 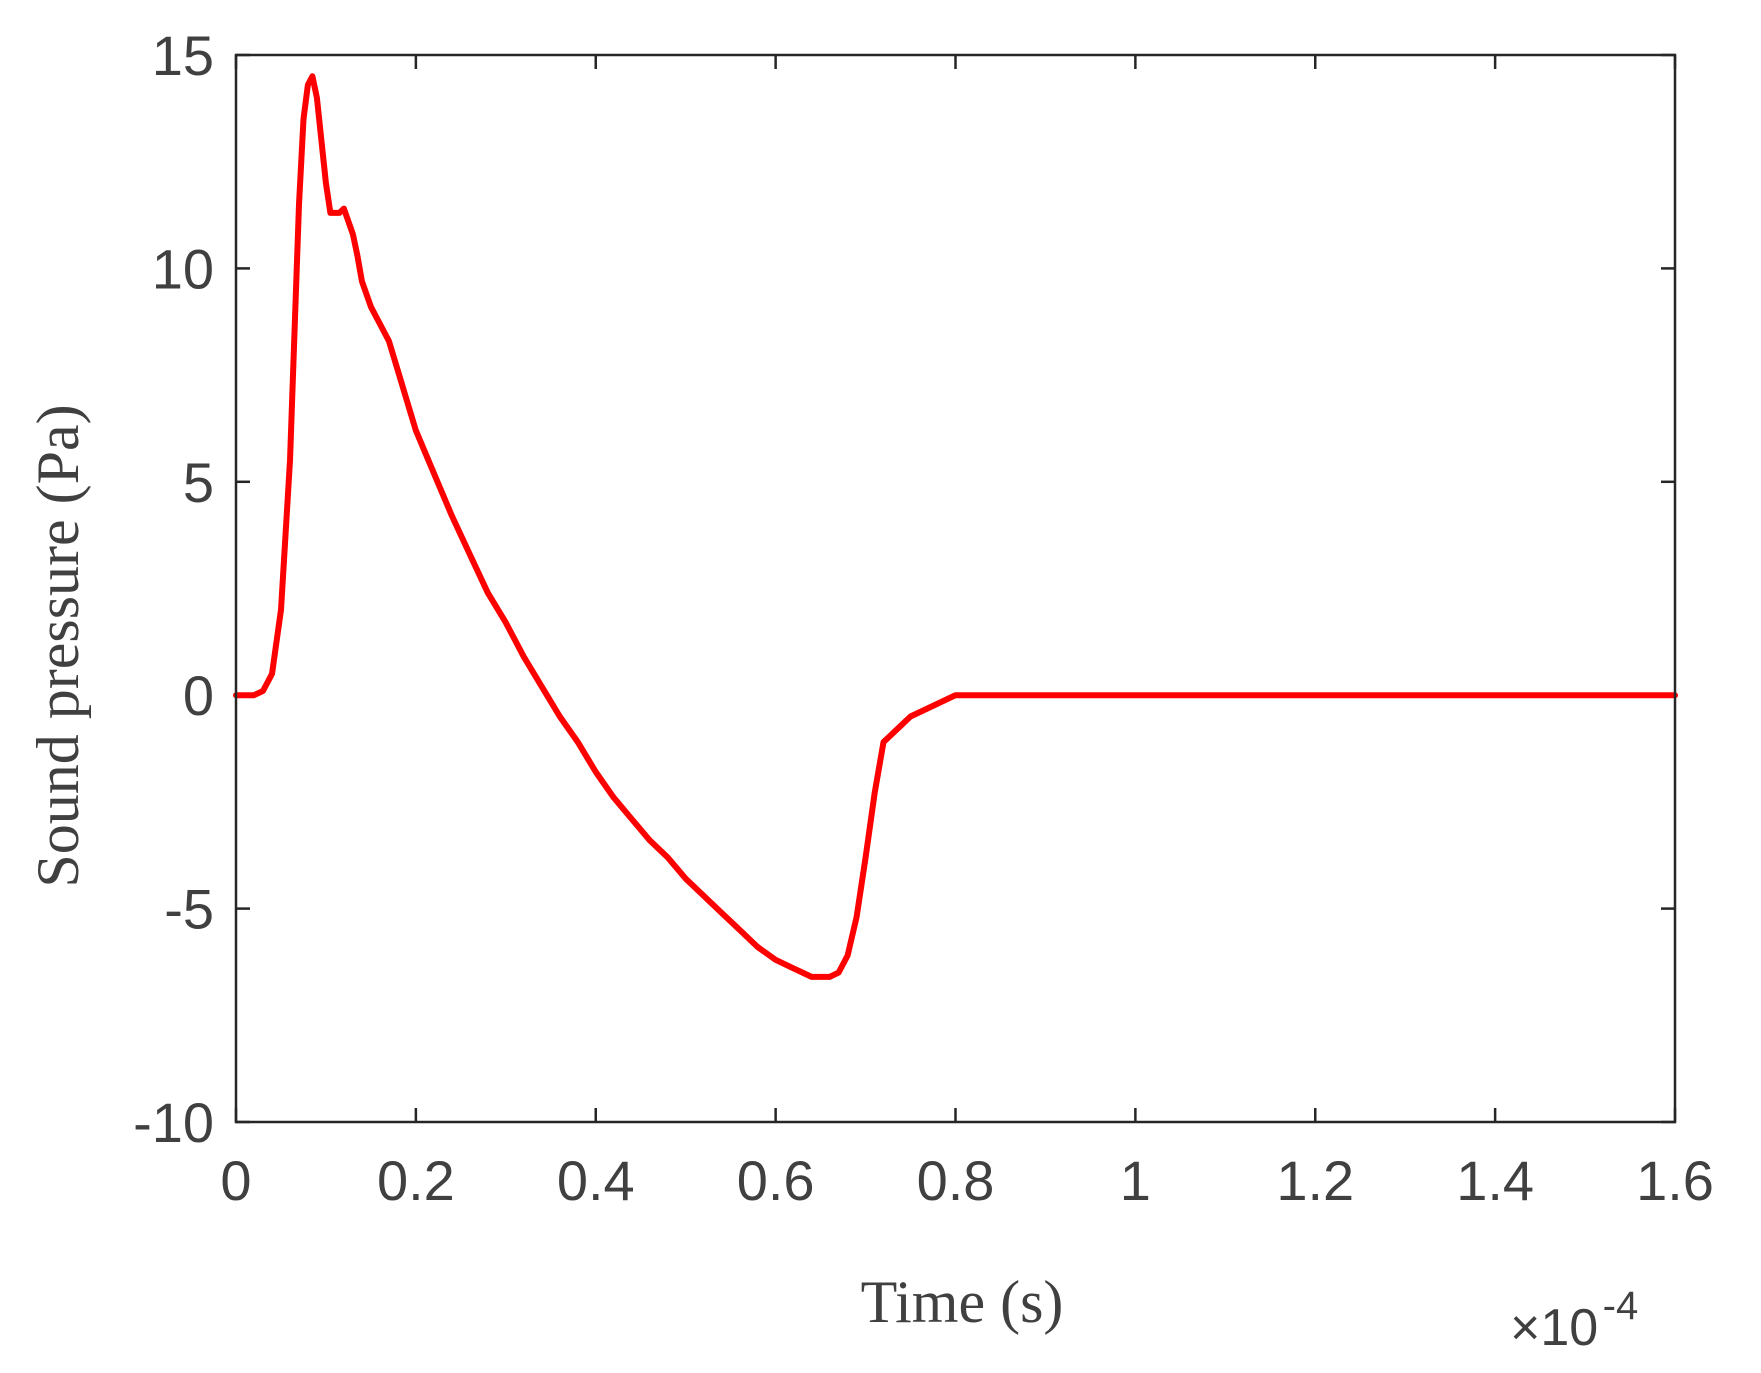 What do you see at coordinates (189, 909) in the screenshot?
I see `y-tick-label: -5` at bounding box center [189, 909].